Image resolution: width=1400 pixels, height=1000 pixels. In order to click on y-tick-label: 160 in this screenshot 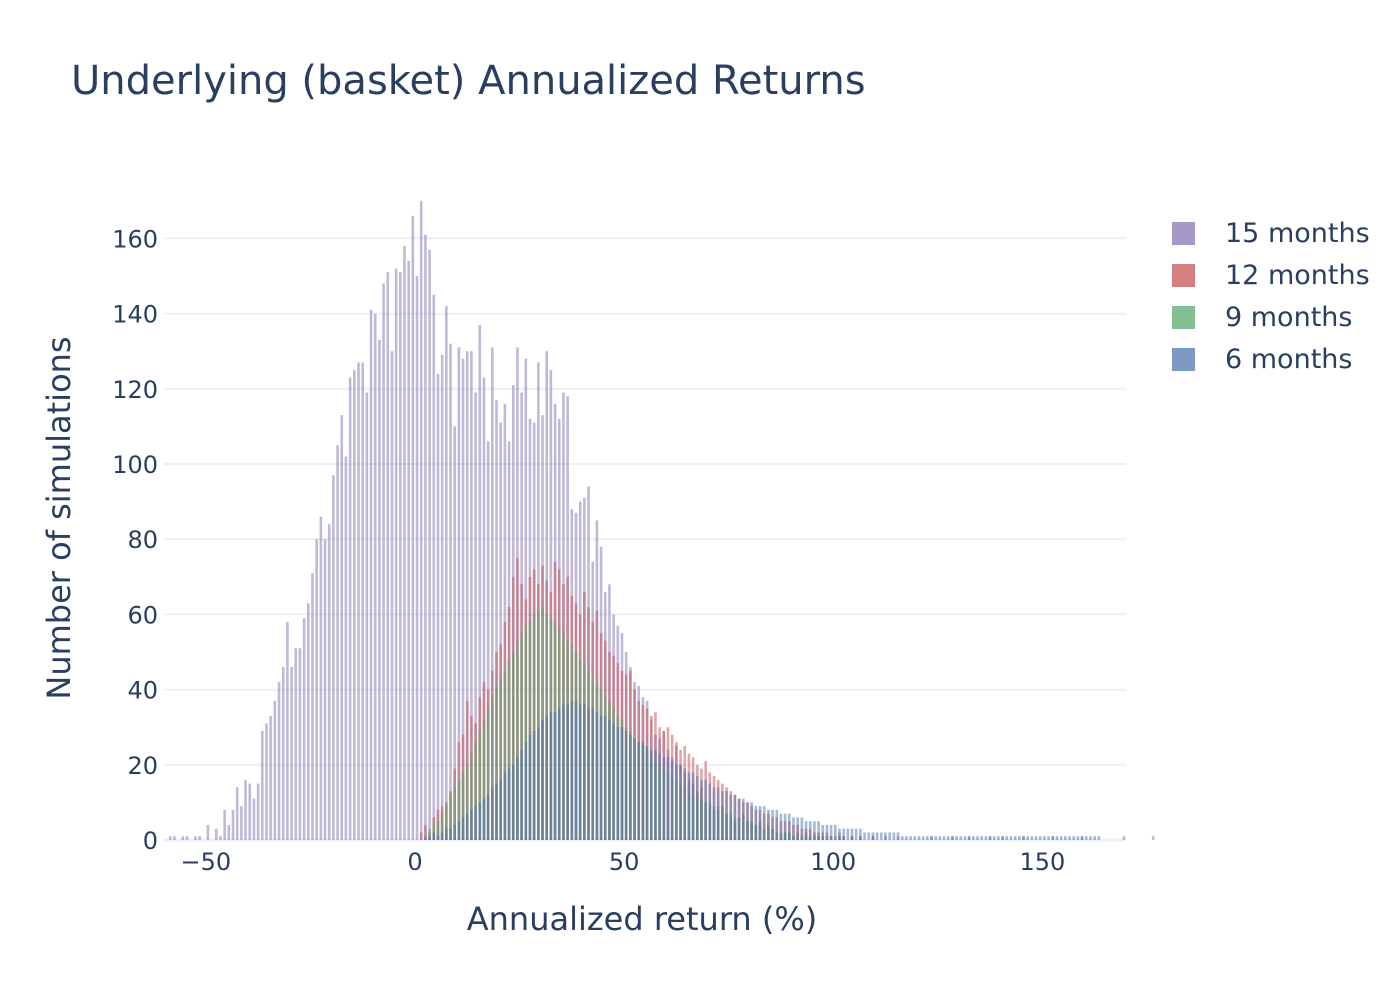, I will do `click(135, 239)`.